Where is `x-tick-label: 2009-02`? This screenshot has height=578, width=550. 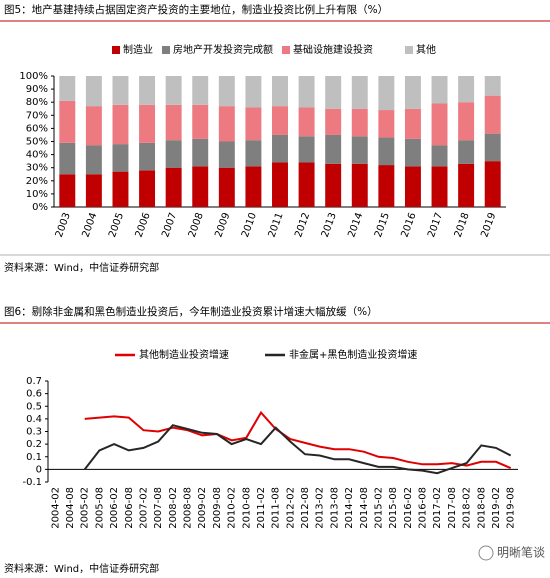 x-tick-label: 2009-02 is located at coordinates (202, 508).